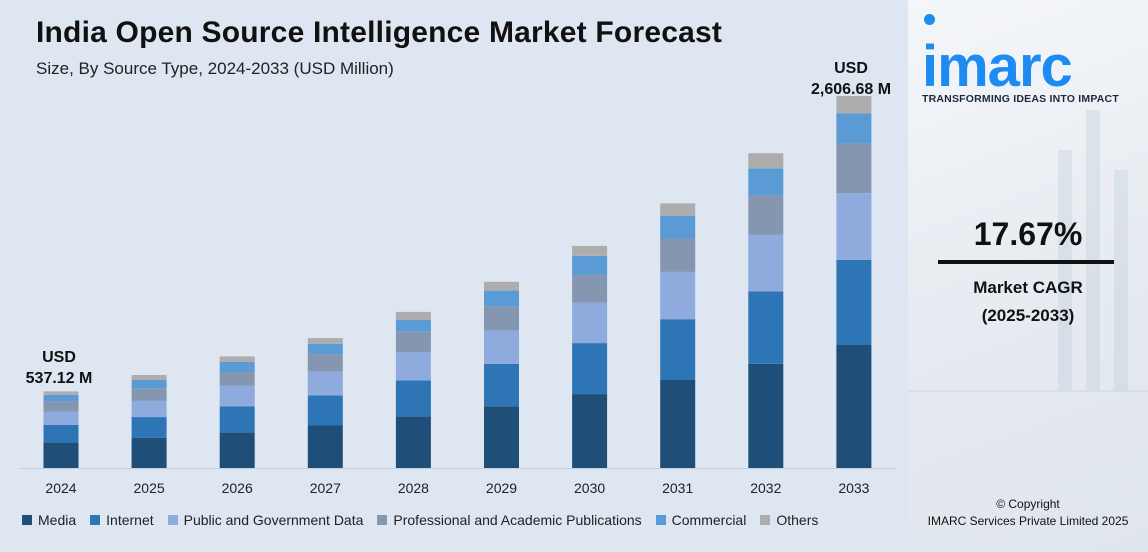 Image resolution: width=1148 pixels, height=552 pixels. I want to click on bar-segment-2030-commercial, so click(590, 265).